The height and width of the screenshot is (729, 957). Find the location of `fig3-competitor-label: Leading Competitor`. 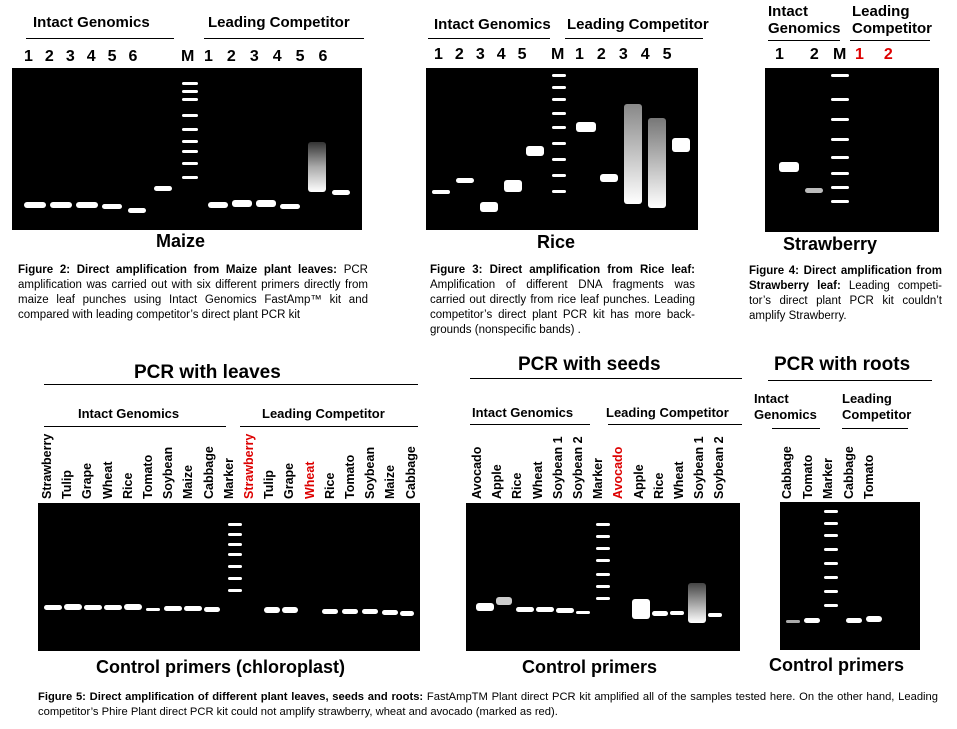

fig3-competitor-label: Leading Competitor is located at coordinates (638, 24).